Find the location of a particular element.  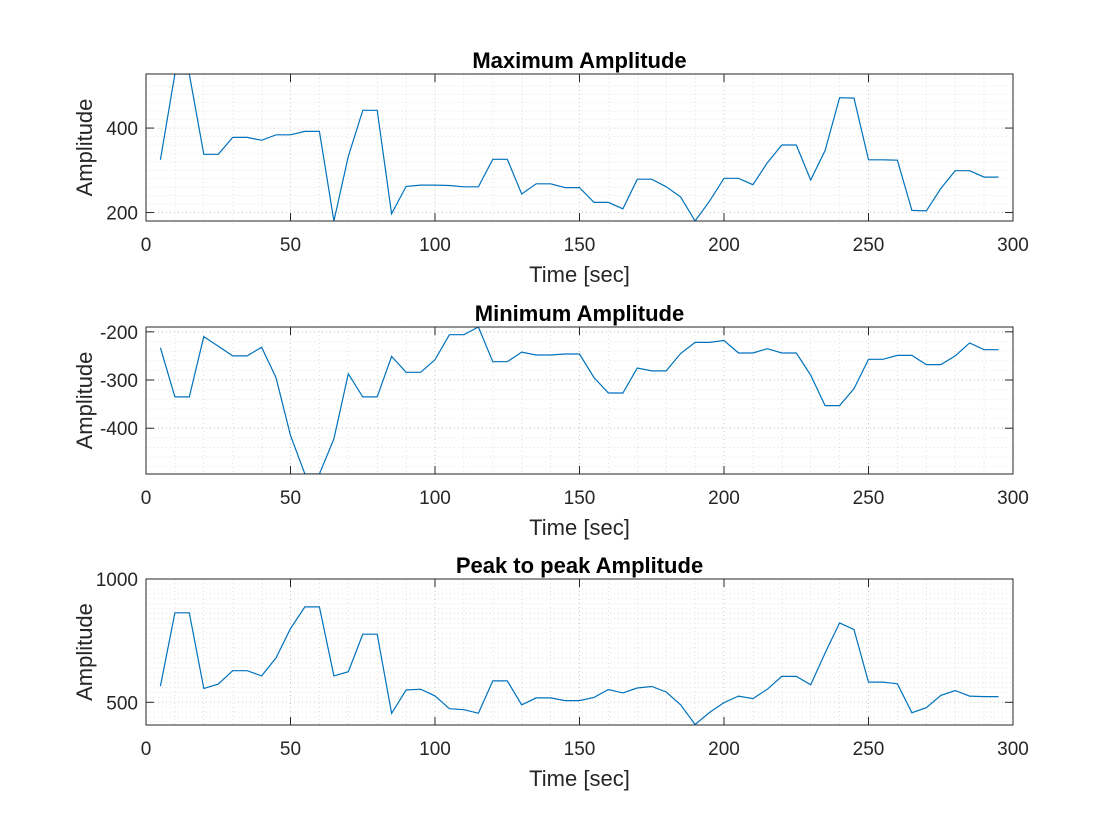

chart-title: Minimum Amplitude is located at coordinates (579, 313).